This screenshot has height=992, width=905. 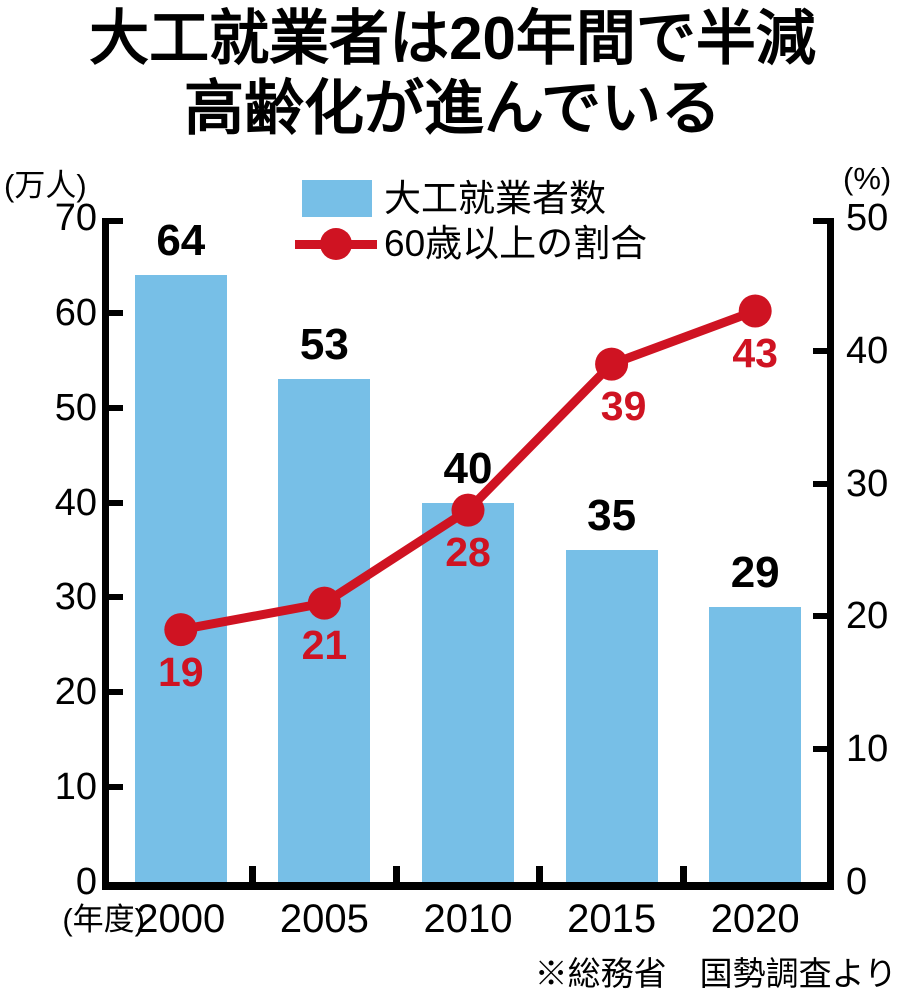 I want to click on right-axis-unit: (%), so click(x=867, y=178).